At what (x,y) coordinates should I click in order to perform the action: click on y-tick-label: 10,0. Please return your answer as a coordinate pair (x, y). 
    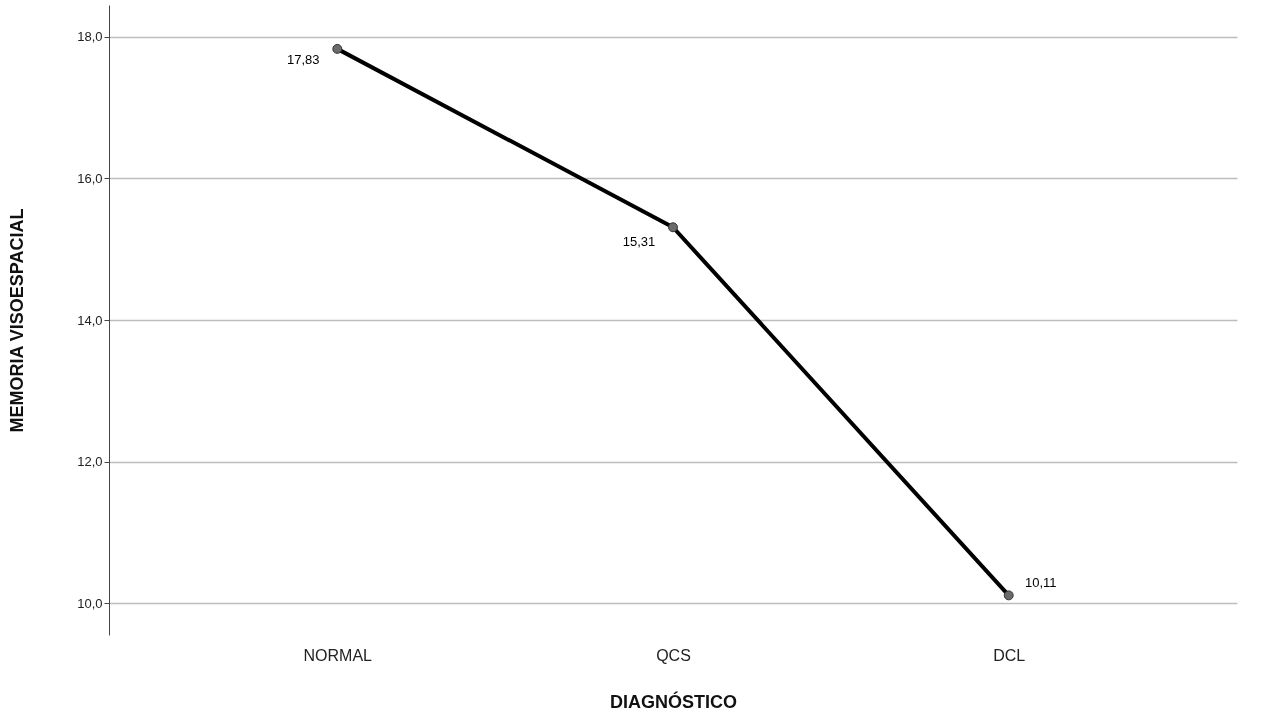
    Looking at the image, I should click on (90, 603).